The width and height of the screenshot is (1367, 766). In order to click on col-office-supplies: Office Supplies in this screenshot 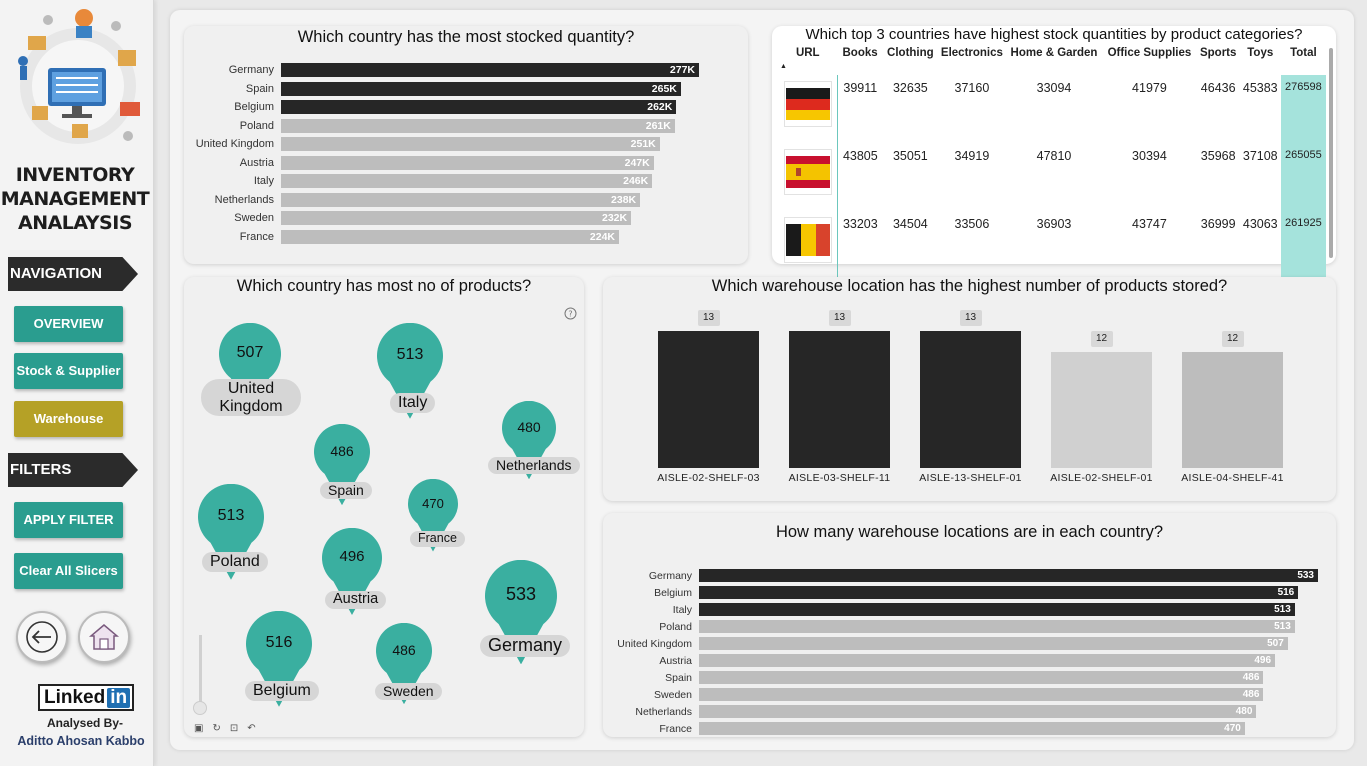, I will do `click(1149, 53)`.